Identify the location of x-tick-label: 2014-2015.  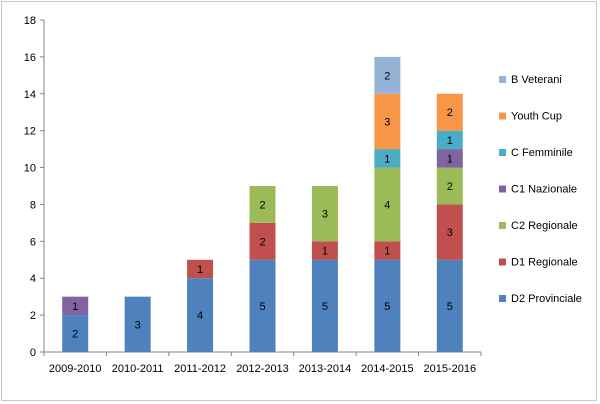
(387, 369).